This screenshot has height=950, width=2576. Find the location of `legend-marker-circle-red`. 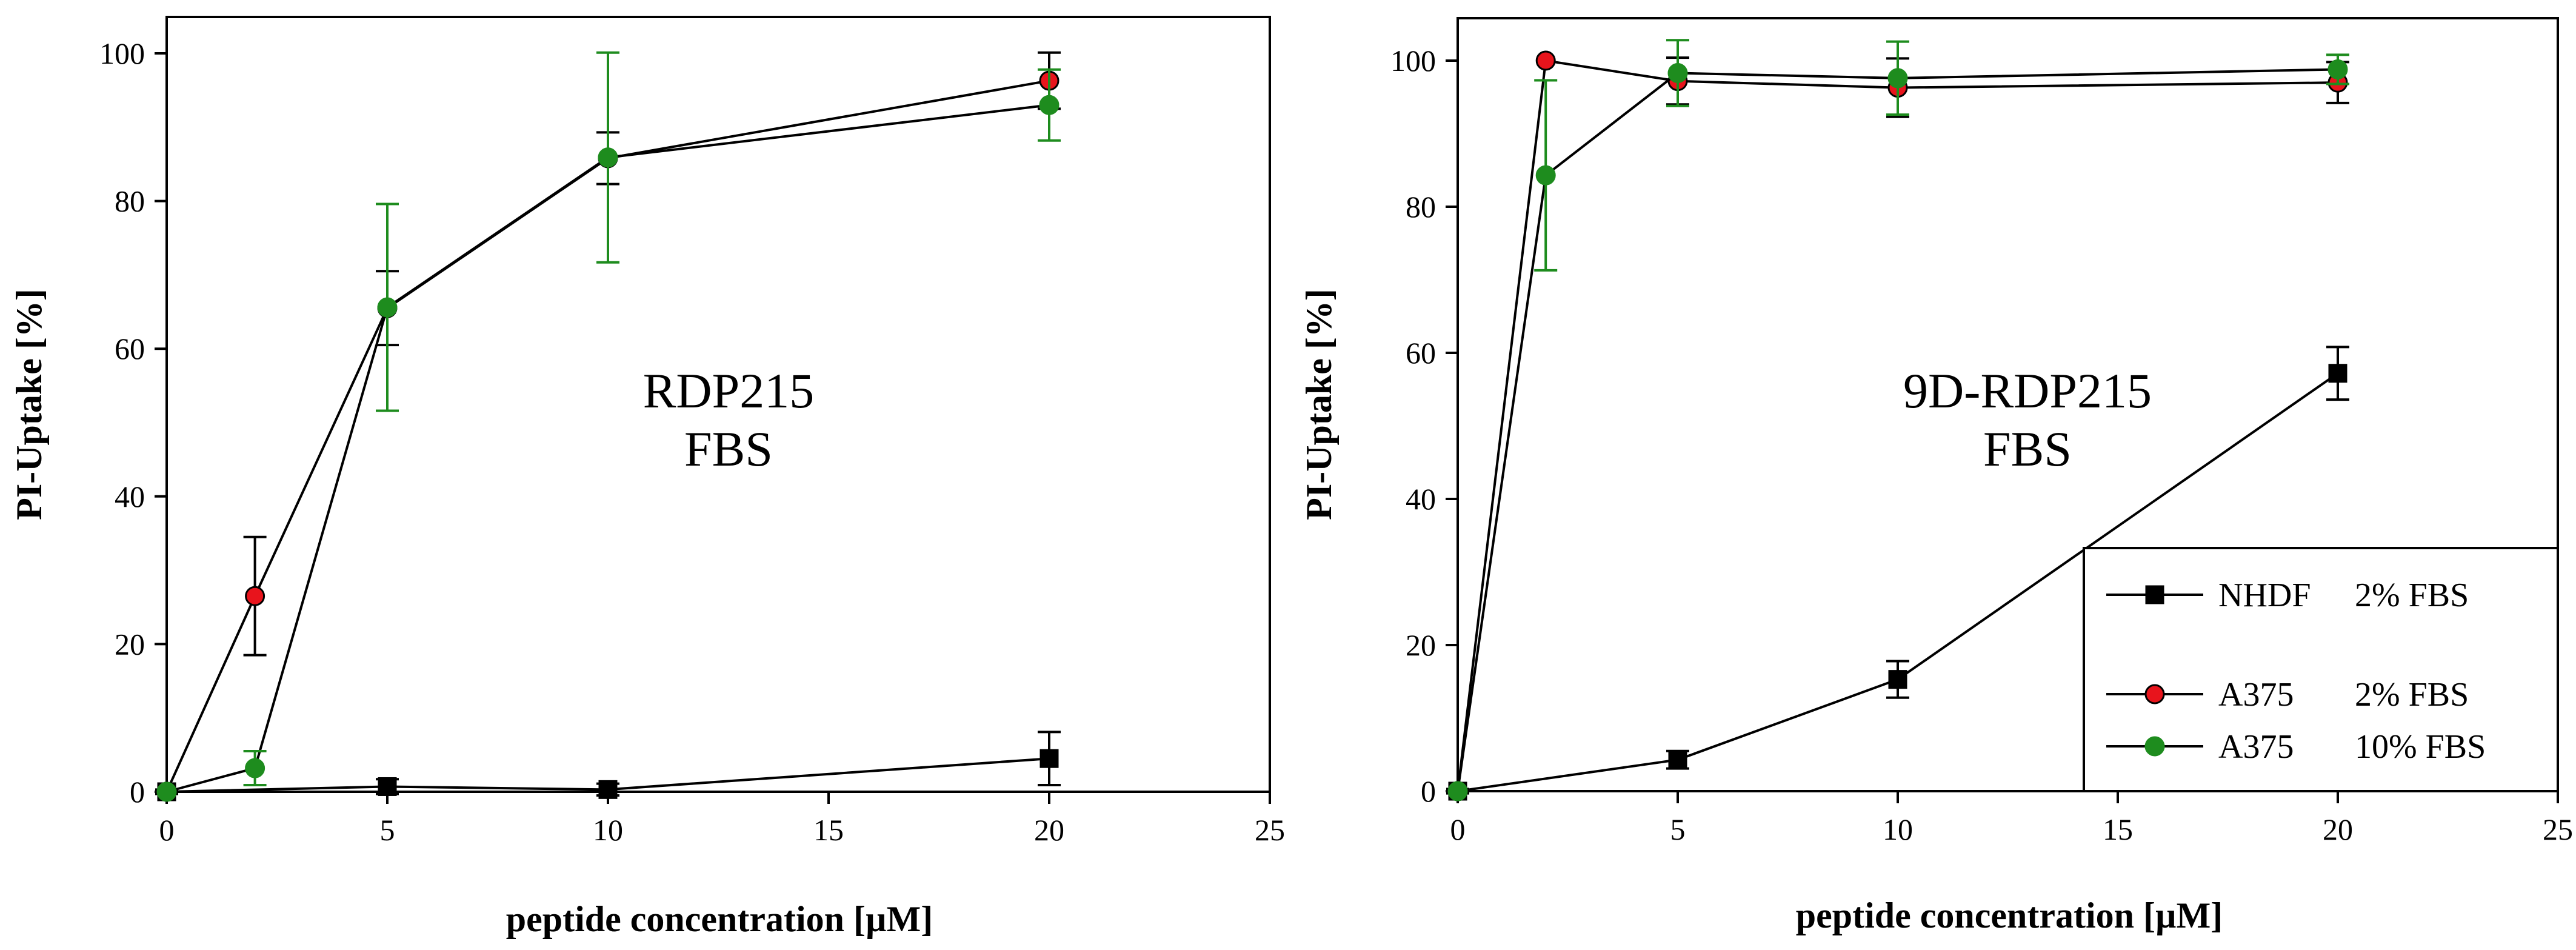

legend-marker-circle-red is located at coordinates (2154, 694).